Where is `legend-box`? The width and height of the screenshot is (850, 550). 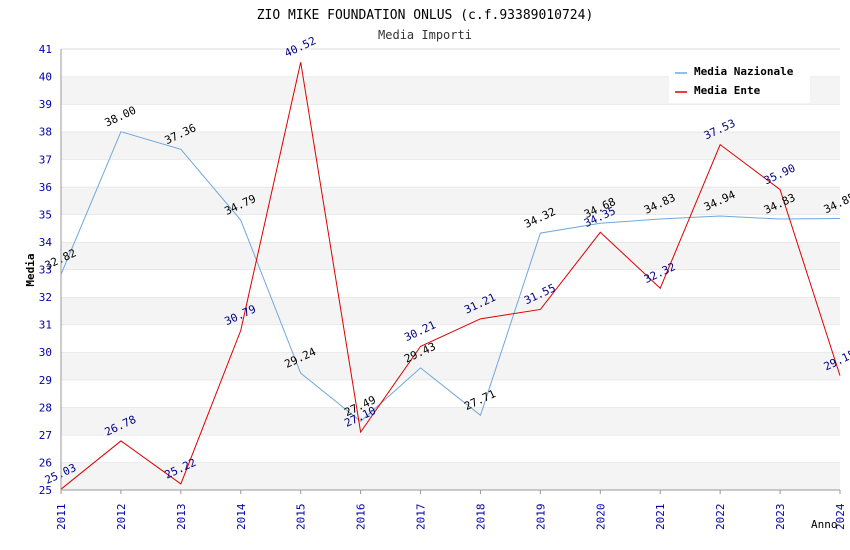
legend-box is located at coordinates (739, 81).